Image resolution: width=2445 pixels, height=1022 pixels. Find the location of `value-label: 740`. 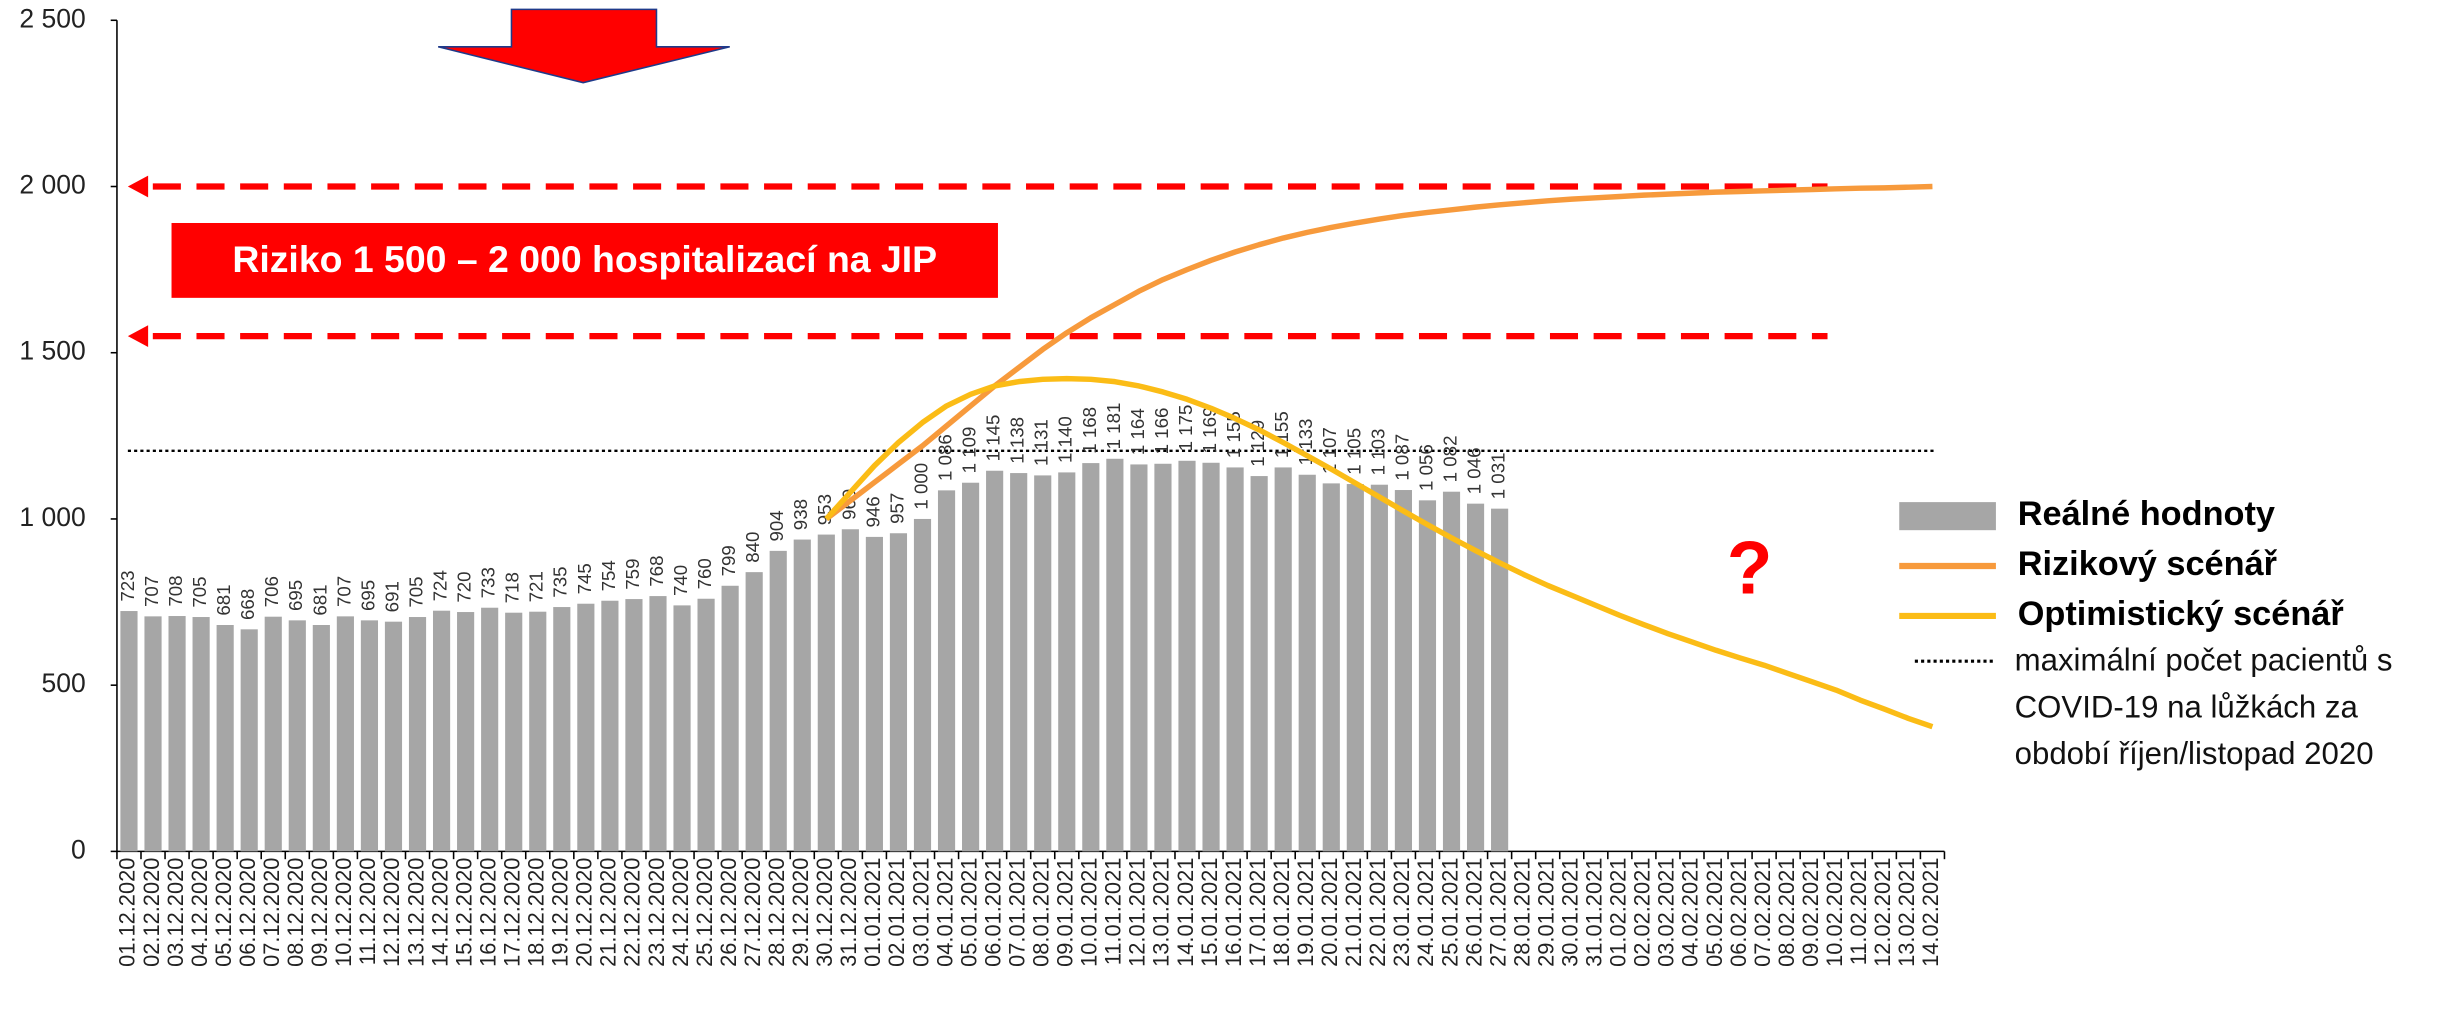

value-label: 740 is located at coordinates (680, 580).